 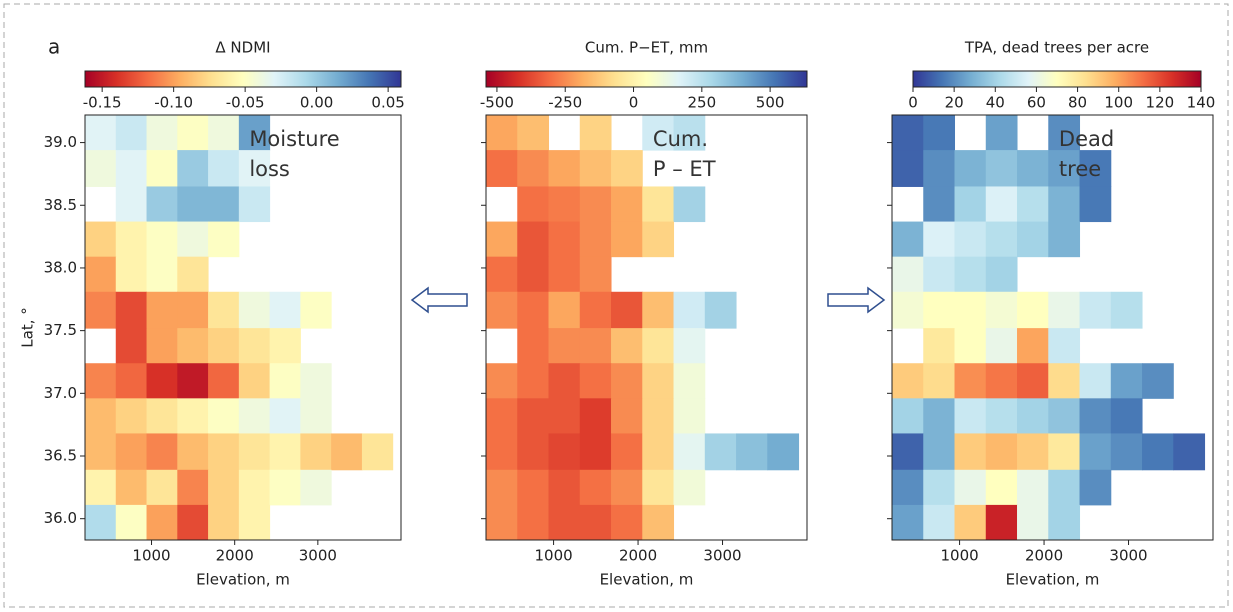 What do you see at coordinates (60, 393) in the screenshot?
I see `y-tick-label: 37.0` at bounding box center [60, 393].